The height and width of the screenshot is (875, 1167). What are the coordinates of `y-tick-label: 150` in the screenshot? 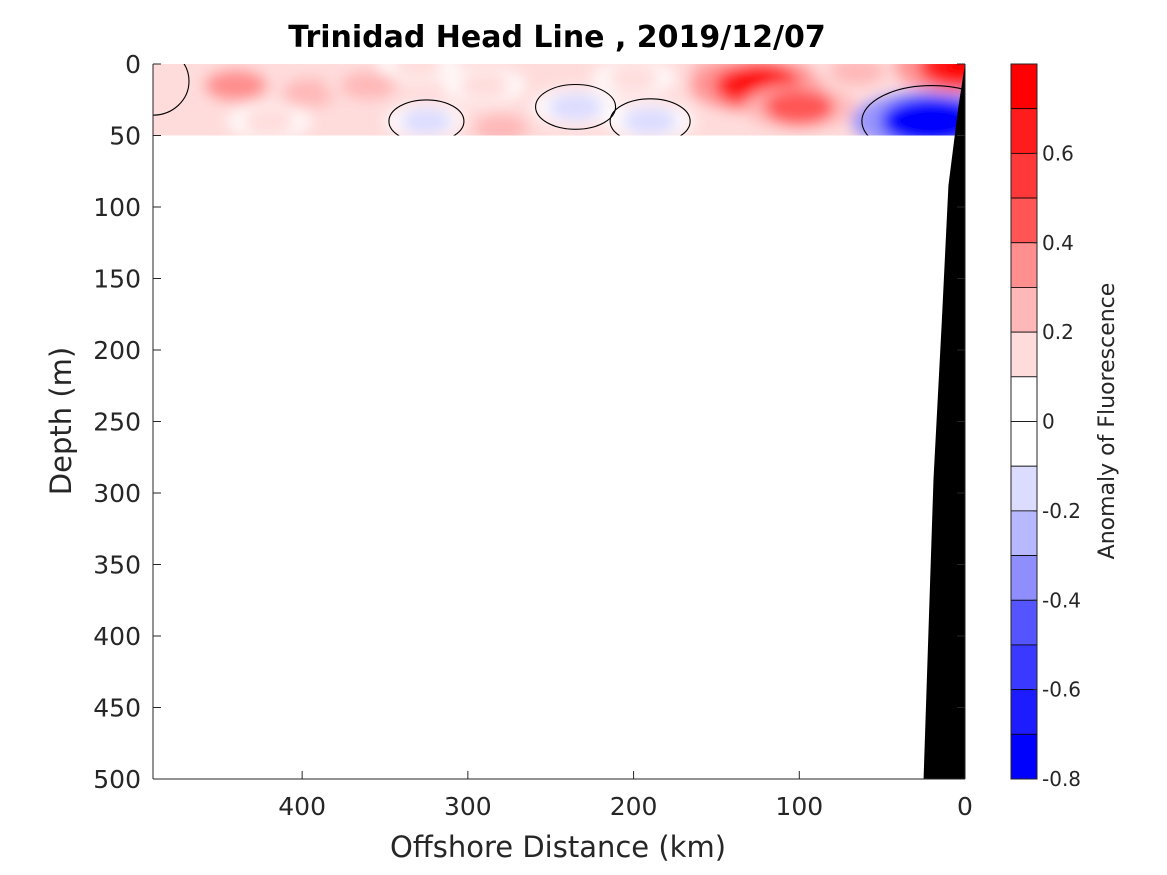 It's located at (117, 279).